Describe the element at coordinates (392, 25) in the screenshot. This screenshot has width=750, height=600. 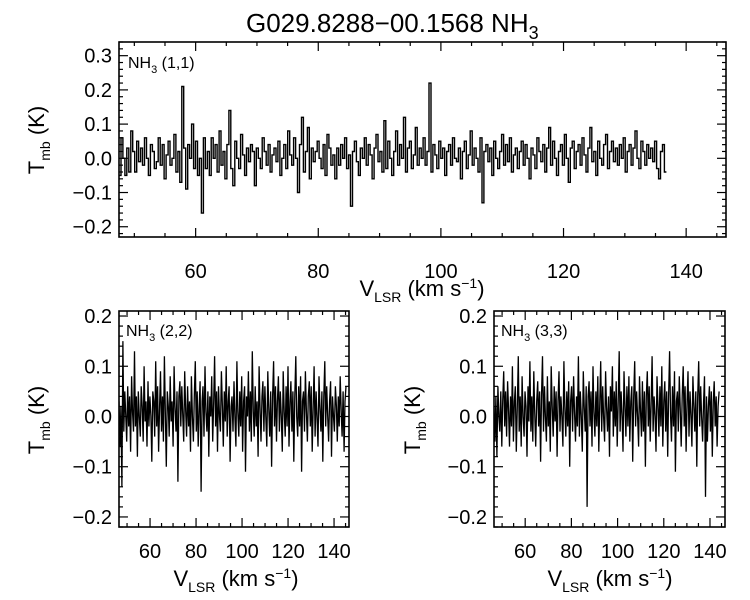
I see `figure-title: G029.8288−00.1568 NH3` at that location.